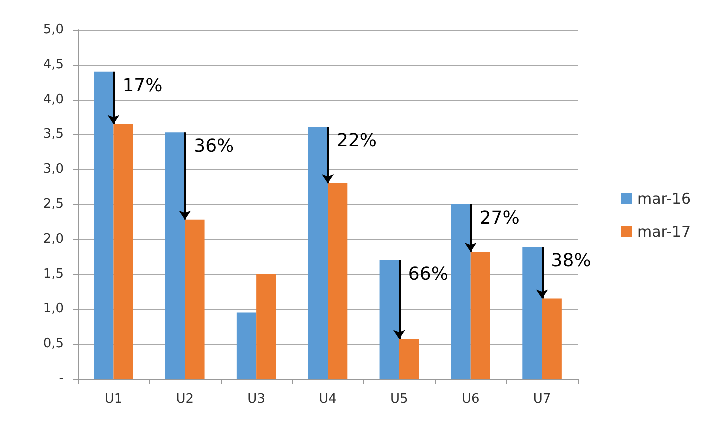  What do you see at coordinates (357, 141) in the screenshot?
I see `annotation: 22%` at bounding box center [357, 141].